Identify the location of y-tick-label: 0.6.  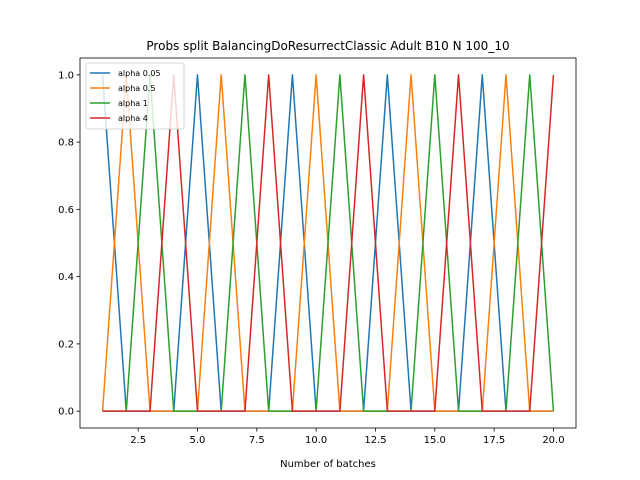
(66, 210).